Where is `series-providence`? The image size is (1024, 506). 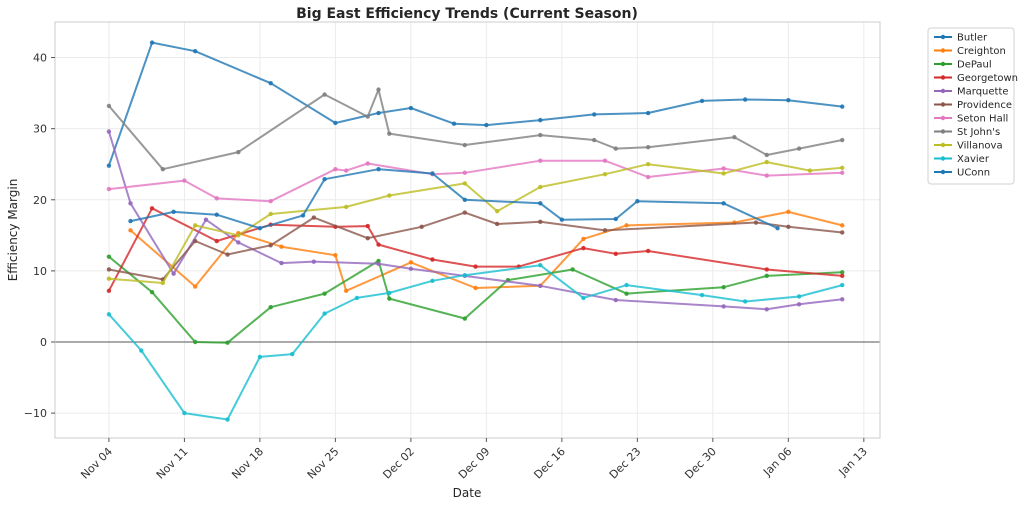
series-providence is located at coordinates (475, 246).